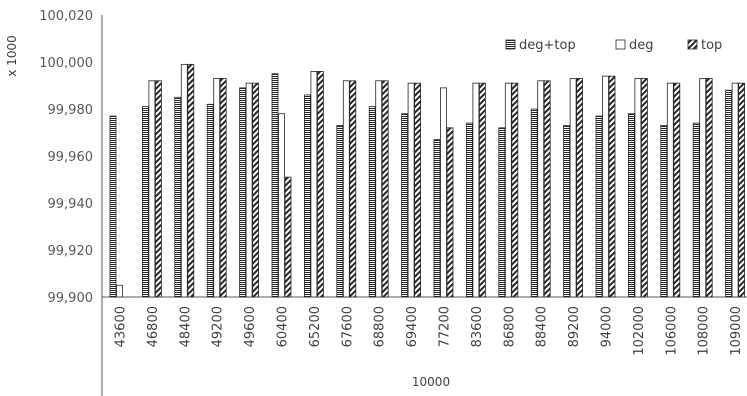 The width and height of the screenshot is (747, 396). What do you see at coordinates (315, 326) in the screenshot?
I see `x-tick-label: 65200` at bounding box center [315, 326].